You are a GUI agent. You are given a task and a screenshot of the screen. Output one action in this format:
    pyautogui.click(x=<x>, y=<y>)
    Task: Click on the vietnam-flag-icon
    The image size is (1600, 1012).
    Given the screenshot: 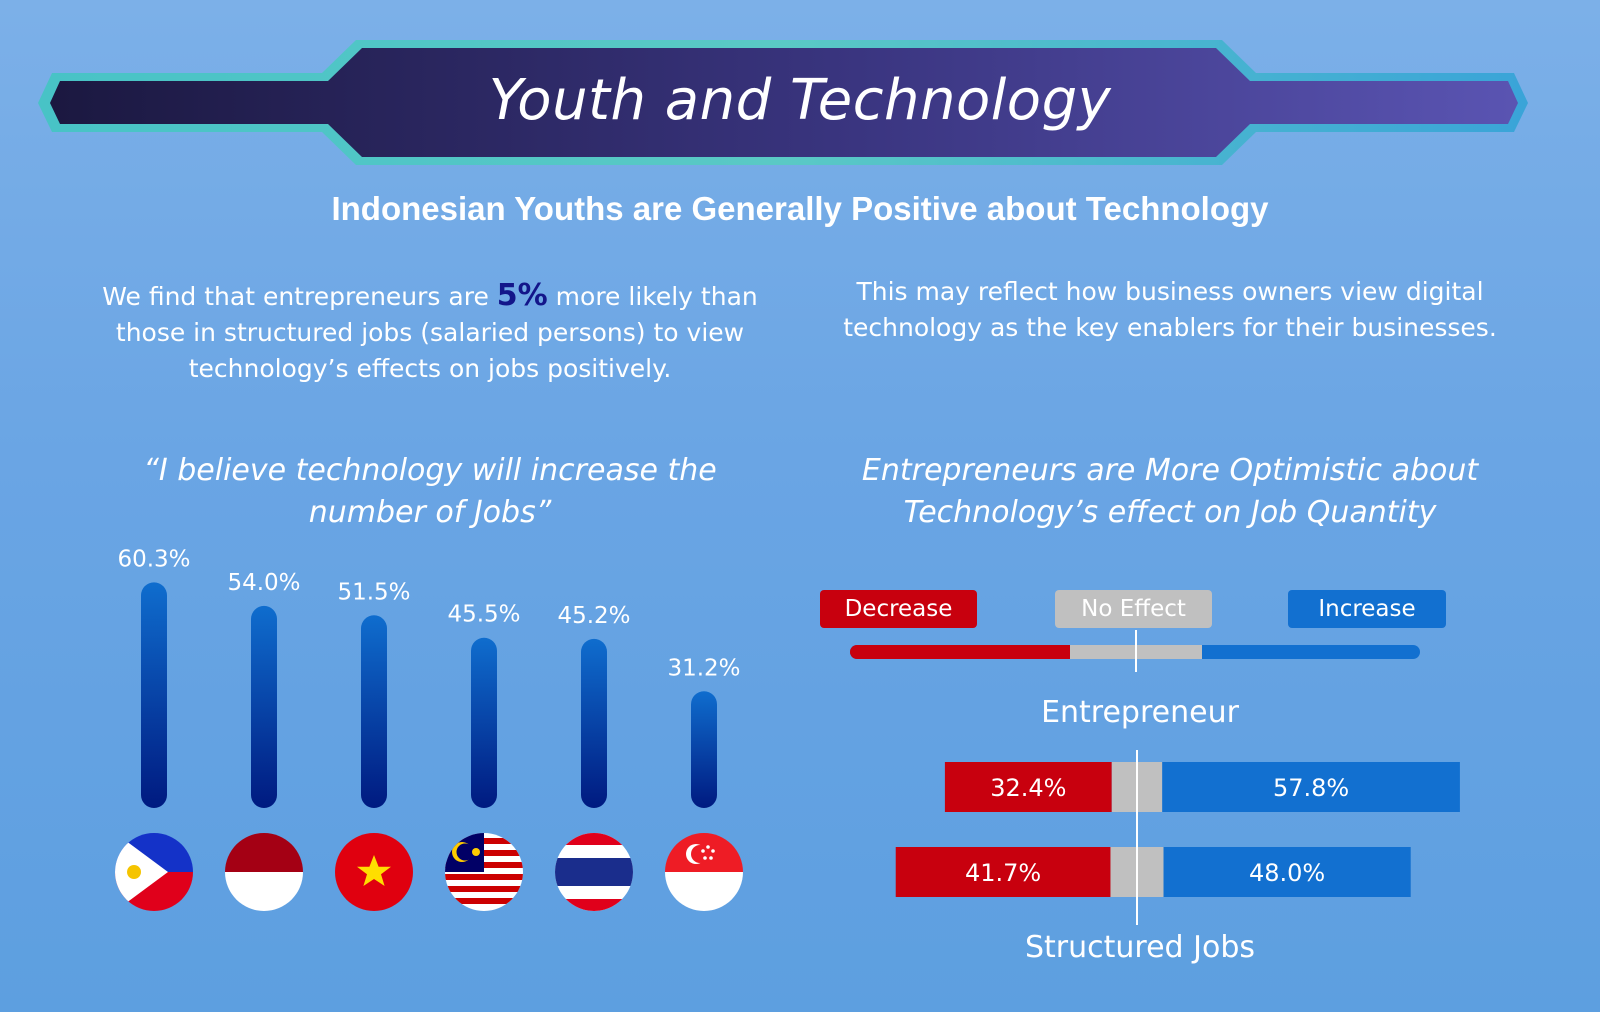 What is the action you would take?
    pyautogui.click(x=374, y=872)
    